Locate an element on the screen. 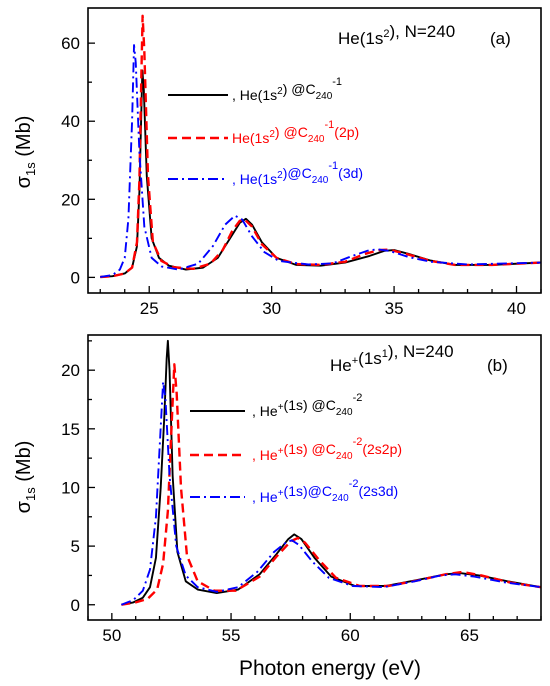  y-tick-label: 10 is located at coordinates (70, 487).